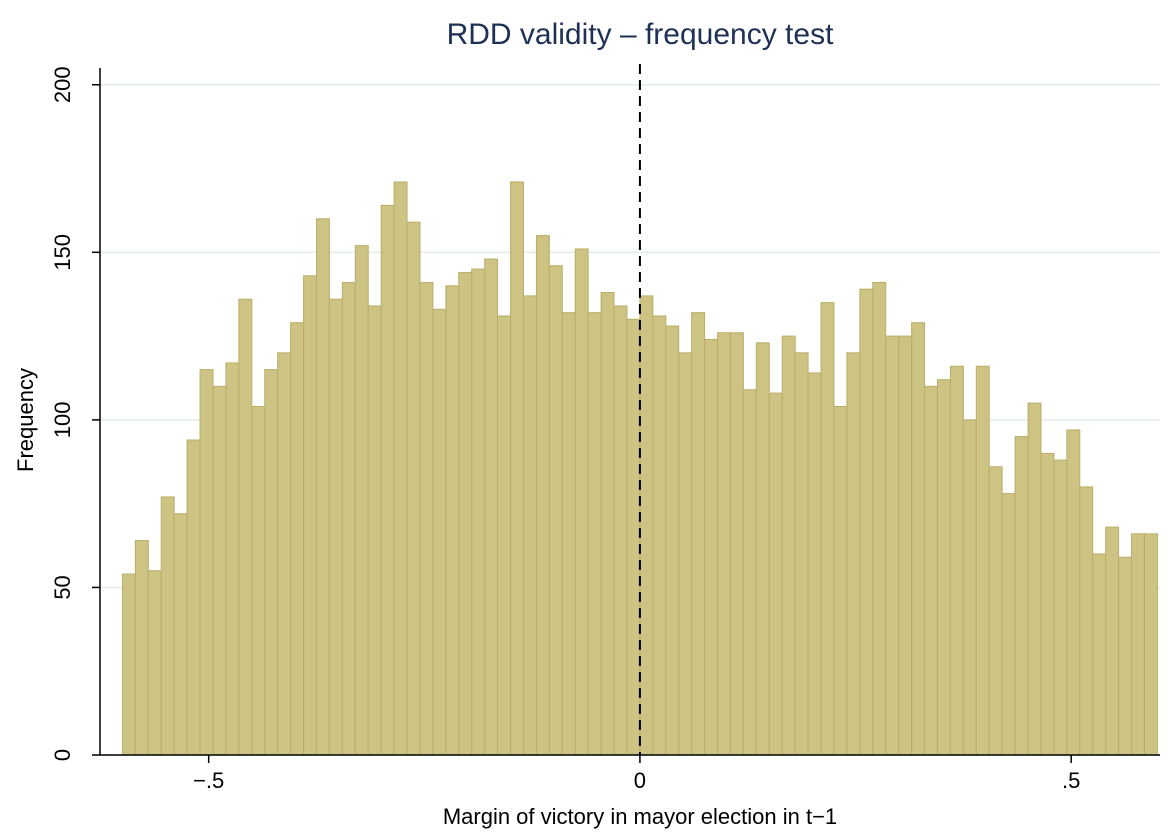  Describe the element at coordinates (62, 252) in the screenshot. I see `y-tick-label: 150` at that location.